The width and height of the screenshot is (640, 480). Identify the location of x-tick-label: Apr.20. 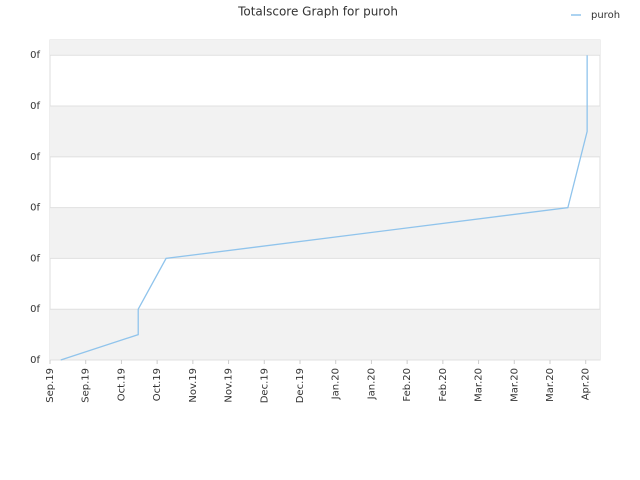
(586, 384).